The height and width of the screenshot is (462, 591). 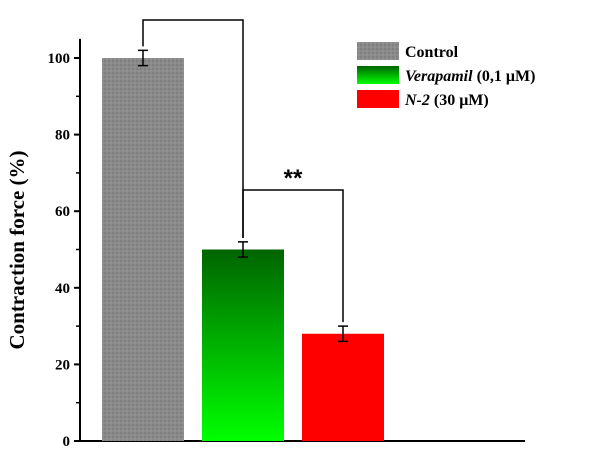 What do you see at coordinates (62, 289) in the screenshot?
I see `y-tick-label: 40` at bounding box center [62, 289].